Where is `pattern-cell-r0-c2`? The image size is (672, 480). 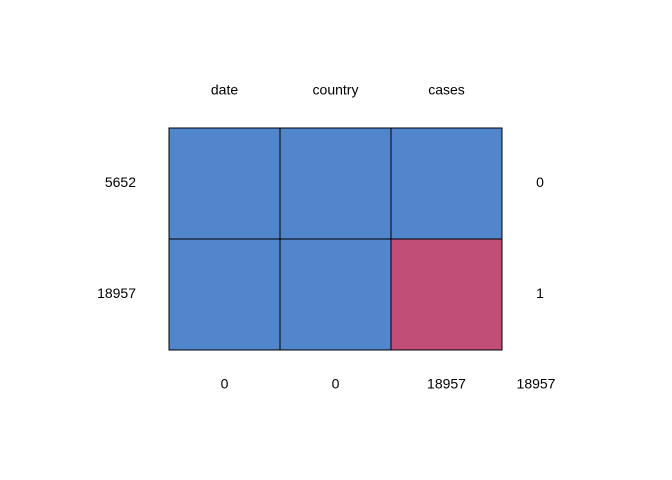 pattern-cell-r0-c2 is located at coordinates (446, 183).